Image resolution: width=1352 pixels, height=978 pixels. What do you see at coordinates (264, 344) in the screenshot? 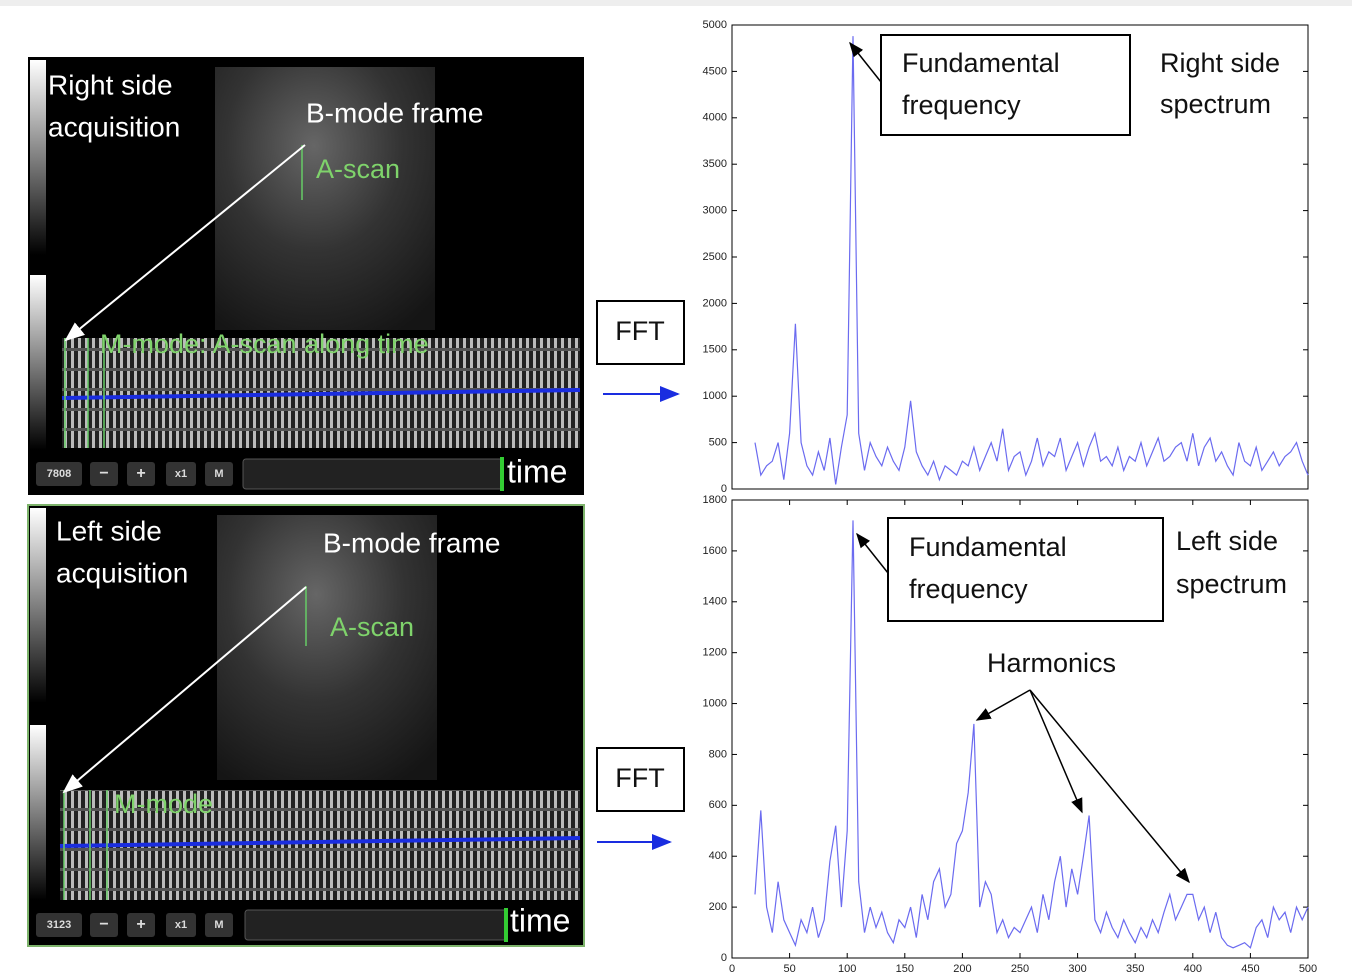
I see `m-mode-label: M-mode: A-scan along time` at bounding box center [264, 344].